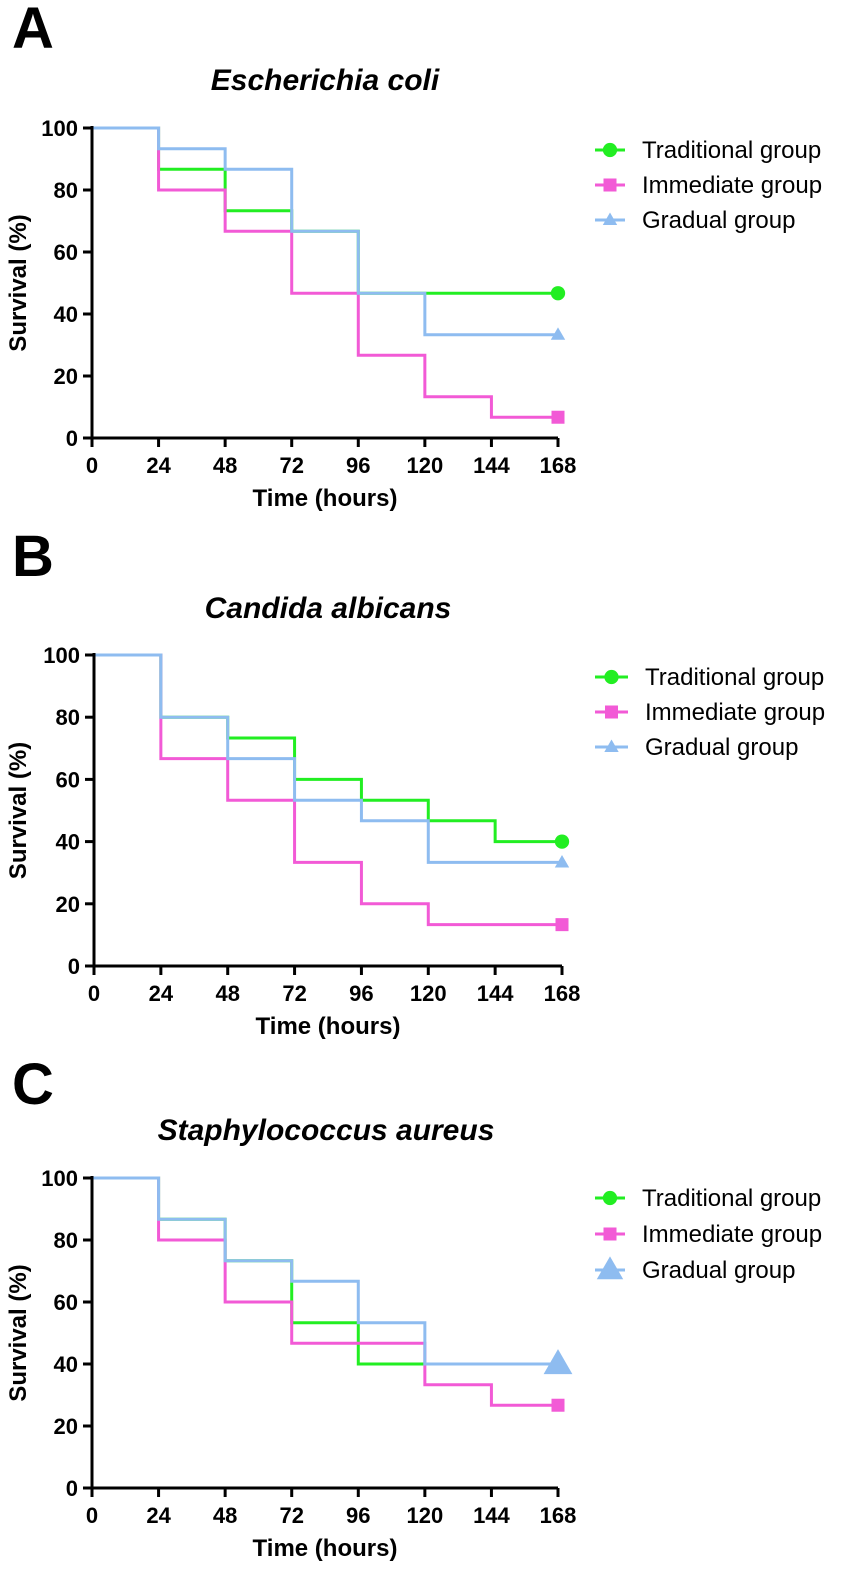  I want to click on chart-title: Candida albicans, so click(328, 608).